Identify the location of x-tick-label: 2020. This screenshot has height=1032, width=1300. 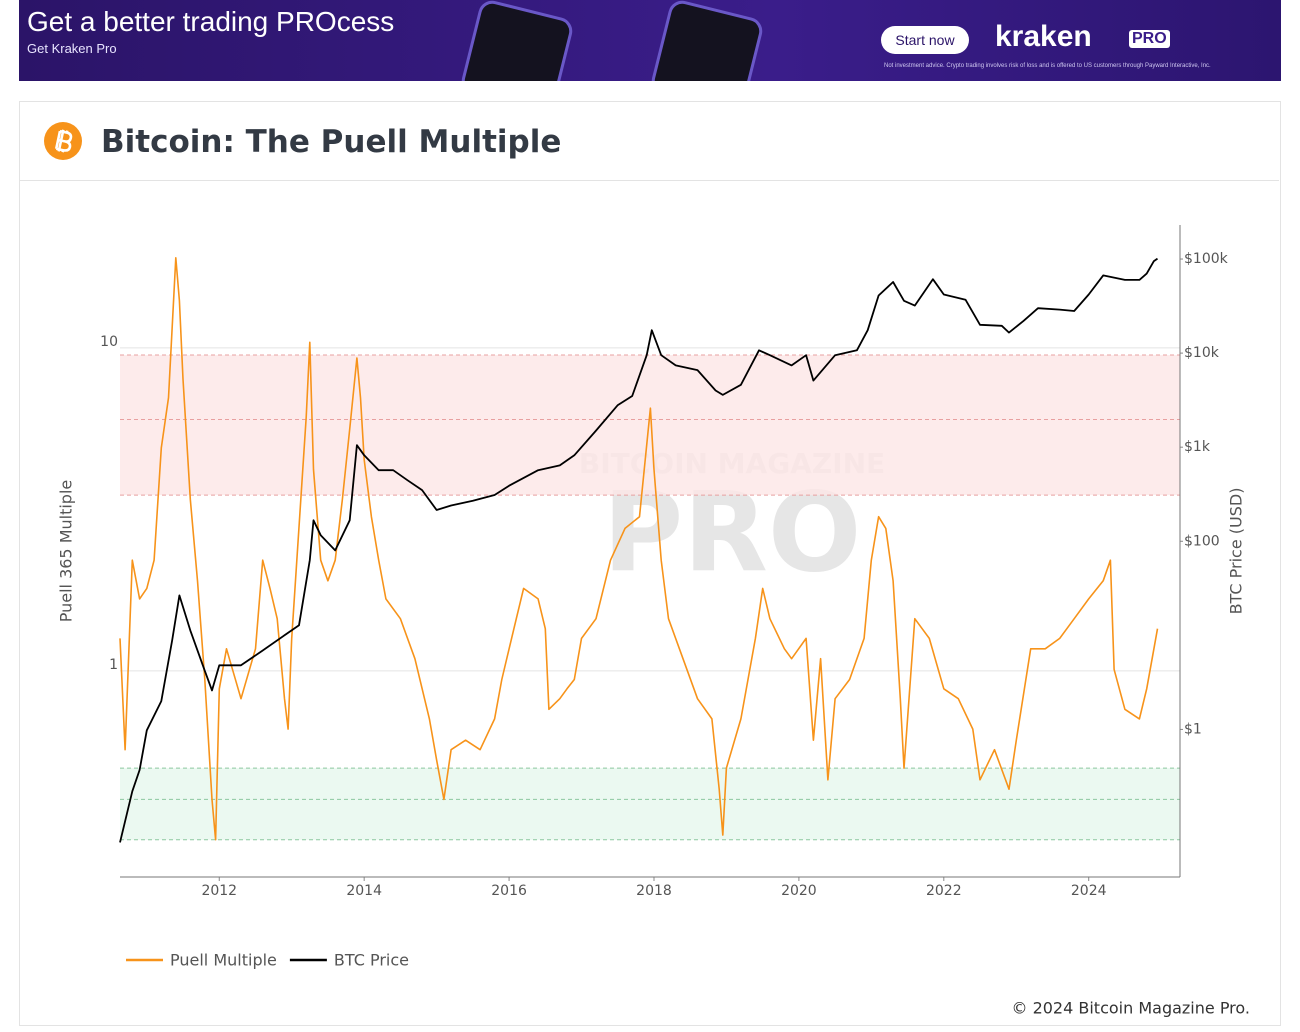
(799, 891).